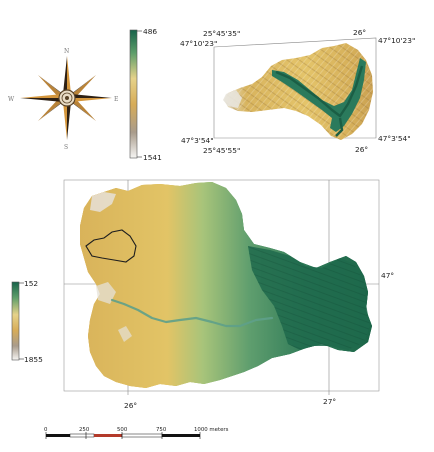  Describe the element at coordinates (84, 430) in the screenshot. I see `scale-tick-250: 250` at that location.